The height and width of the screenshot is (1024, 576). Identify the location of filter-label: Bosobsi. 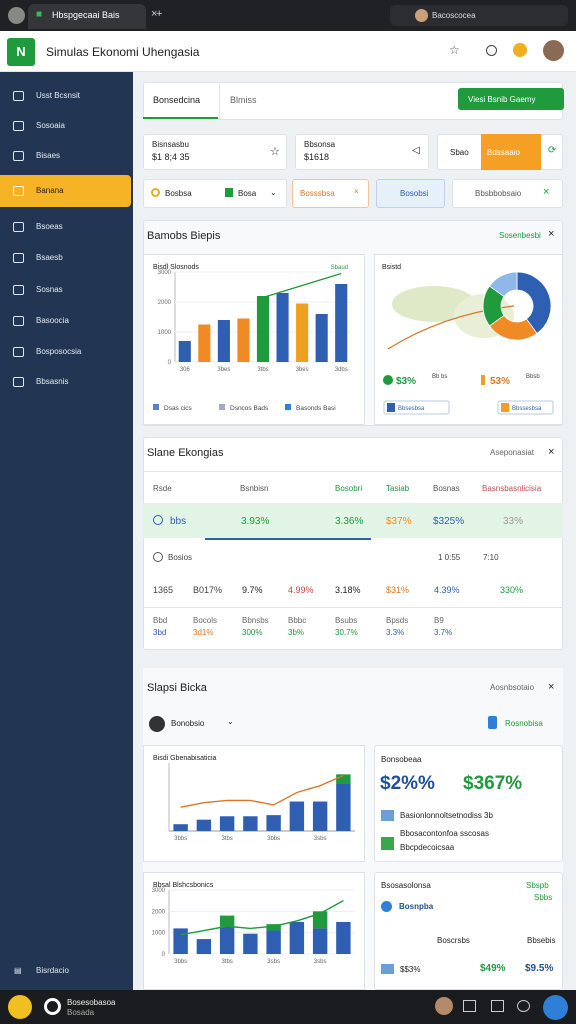
(414, 193).